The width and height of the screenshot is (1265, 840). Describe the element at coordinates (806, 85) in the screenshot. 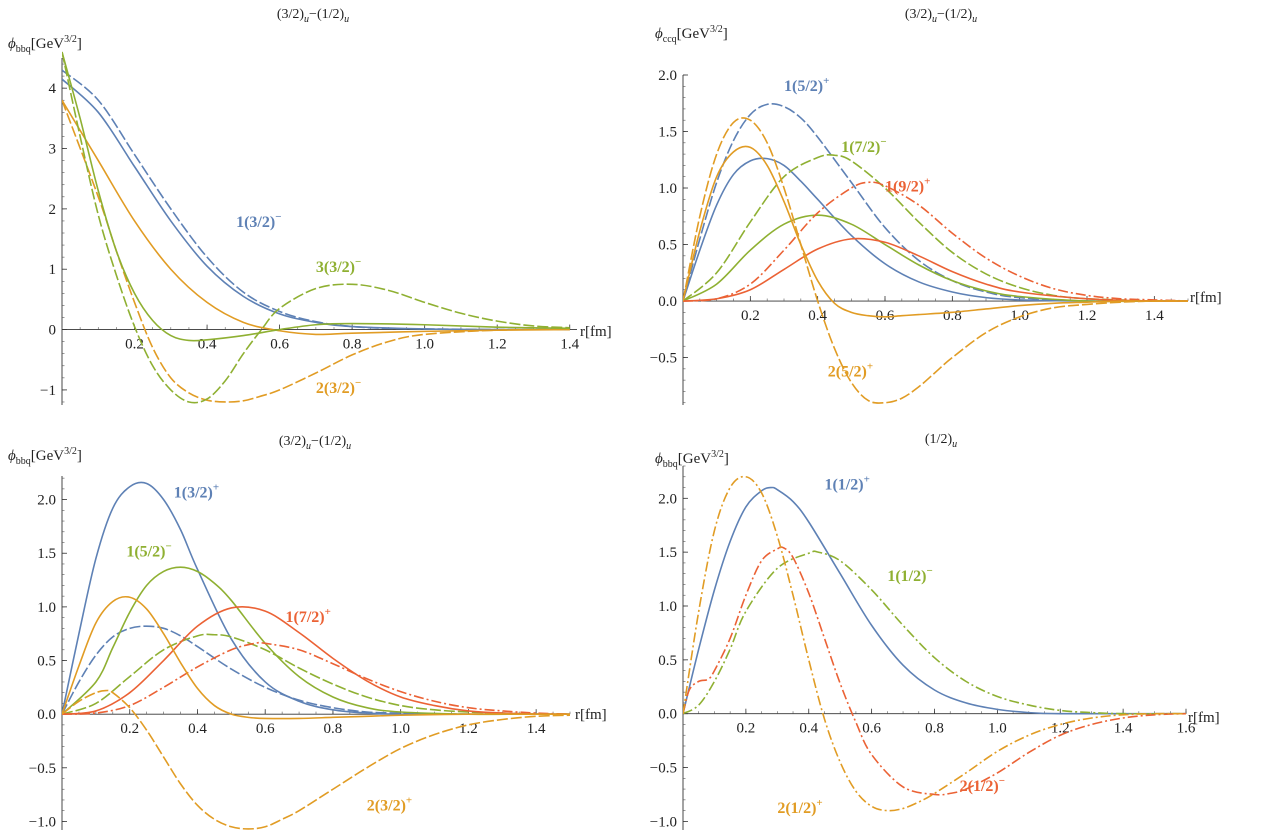

I see `curve-label: 1(5/2)+` at that location.